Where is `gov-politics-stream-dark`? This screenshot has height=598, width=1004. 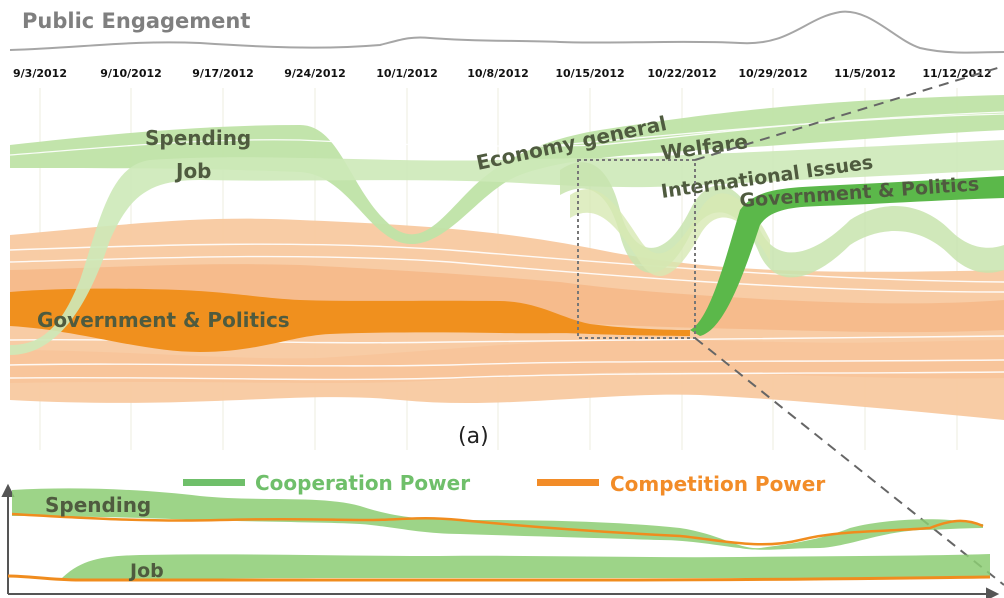 gov-politics-stream-dark is located at coordinates (350, 320).